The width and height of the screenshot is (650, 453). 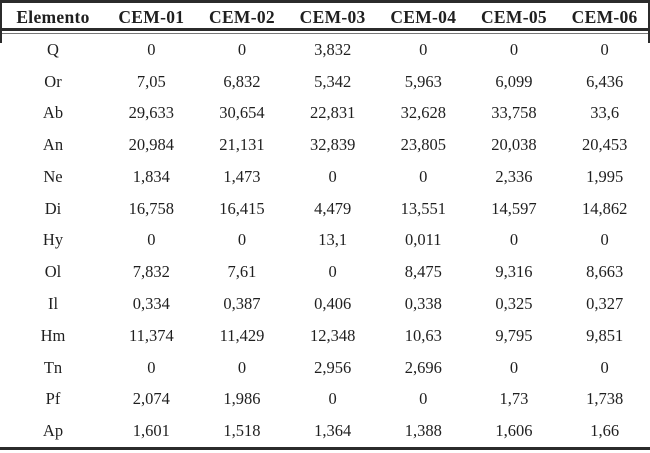 What do you see at coordinates (332, 113) in the screenshot?
I see `value-cell: 22,831` at bounding box center [332, 113].